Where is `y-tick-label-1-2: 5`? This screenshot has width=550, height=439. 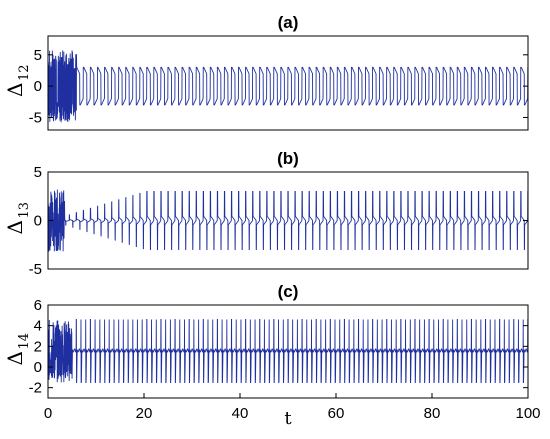
y-tick-label-1-2: 5 is located at coordinates (38, 55).